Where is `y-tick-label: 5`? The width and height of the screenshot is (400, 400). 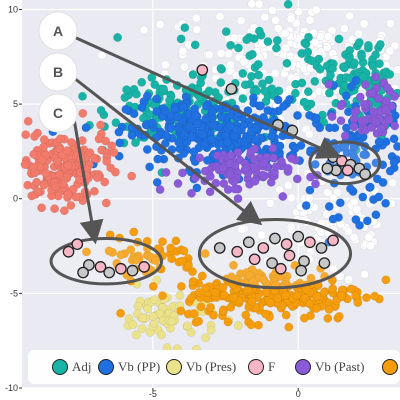
y-tick-label: 5 is located at coordinates (15, 104).